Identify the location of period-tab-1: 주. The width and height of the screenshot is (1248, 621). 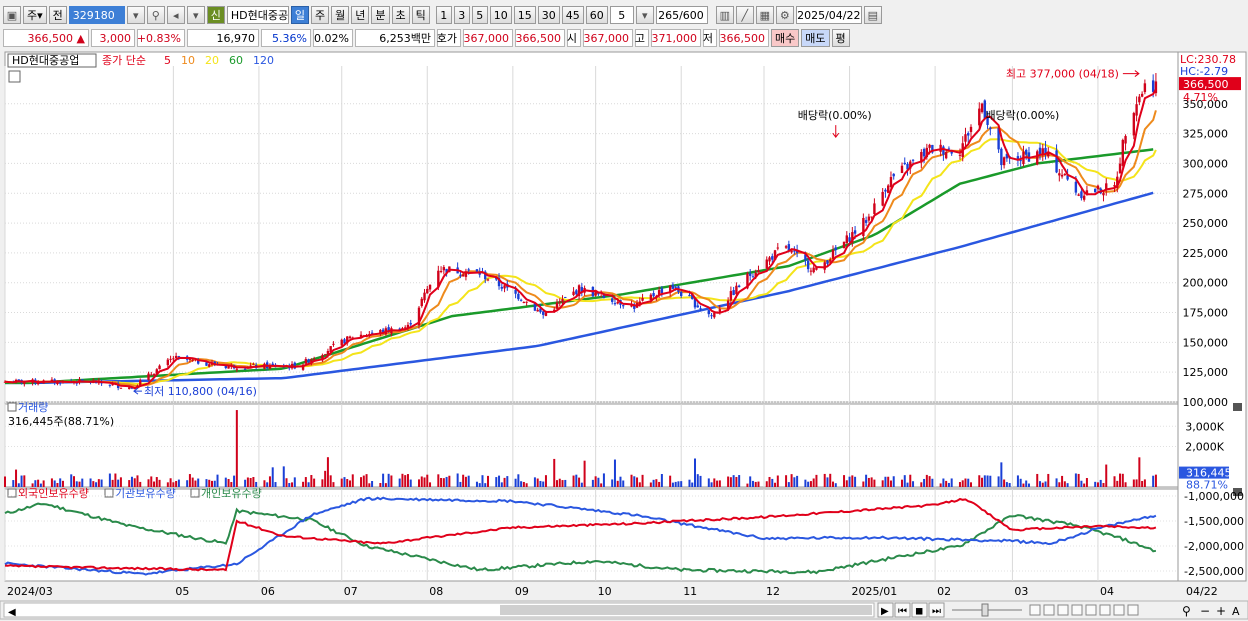
(320, 15).